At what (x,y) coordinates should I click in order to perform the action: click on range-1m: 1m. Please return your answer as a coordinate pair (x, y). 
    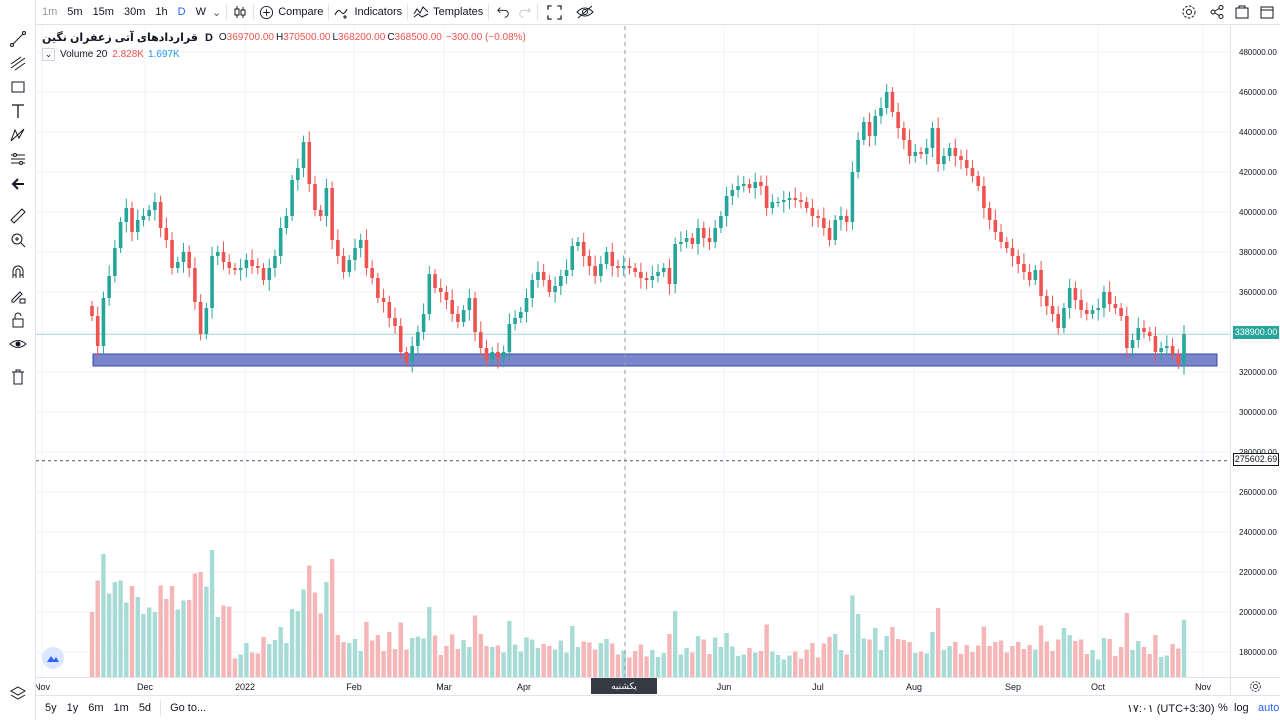
    Looking at the image, I should click on (121, 708).